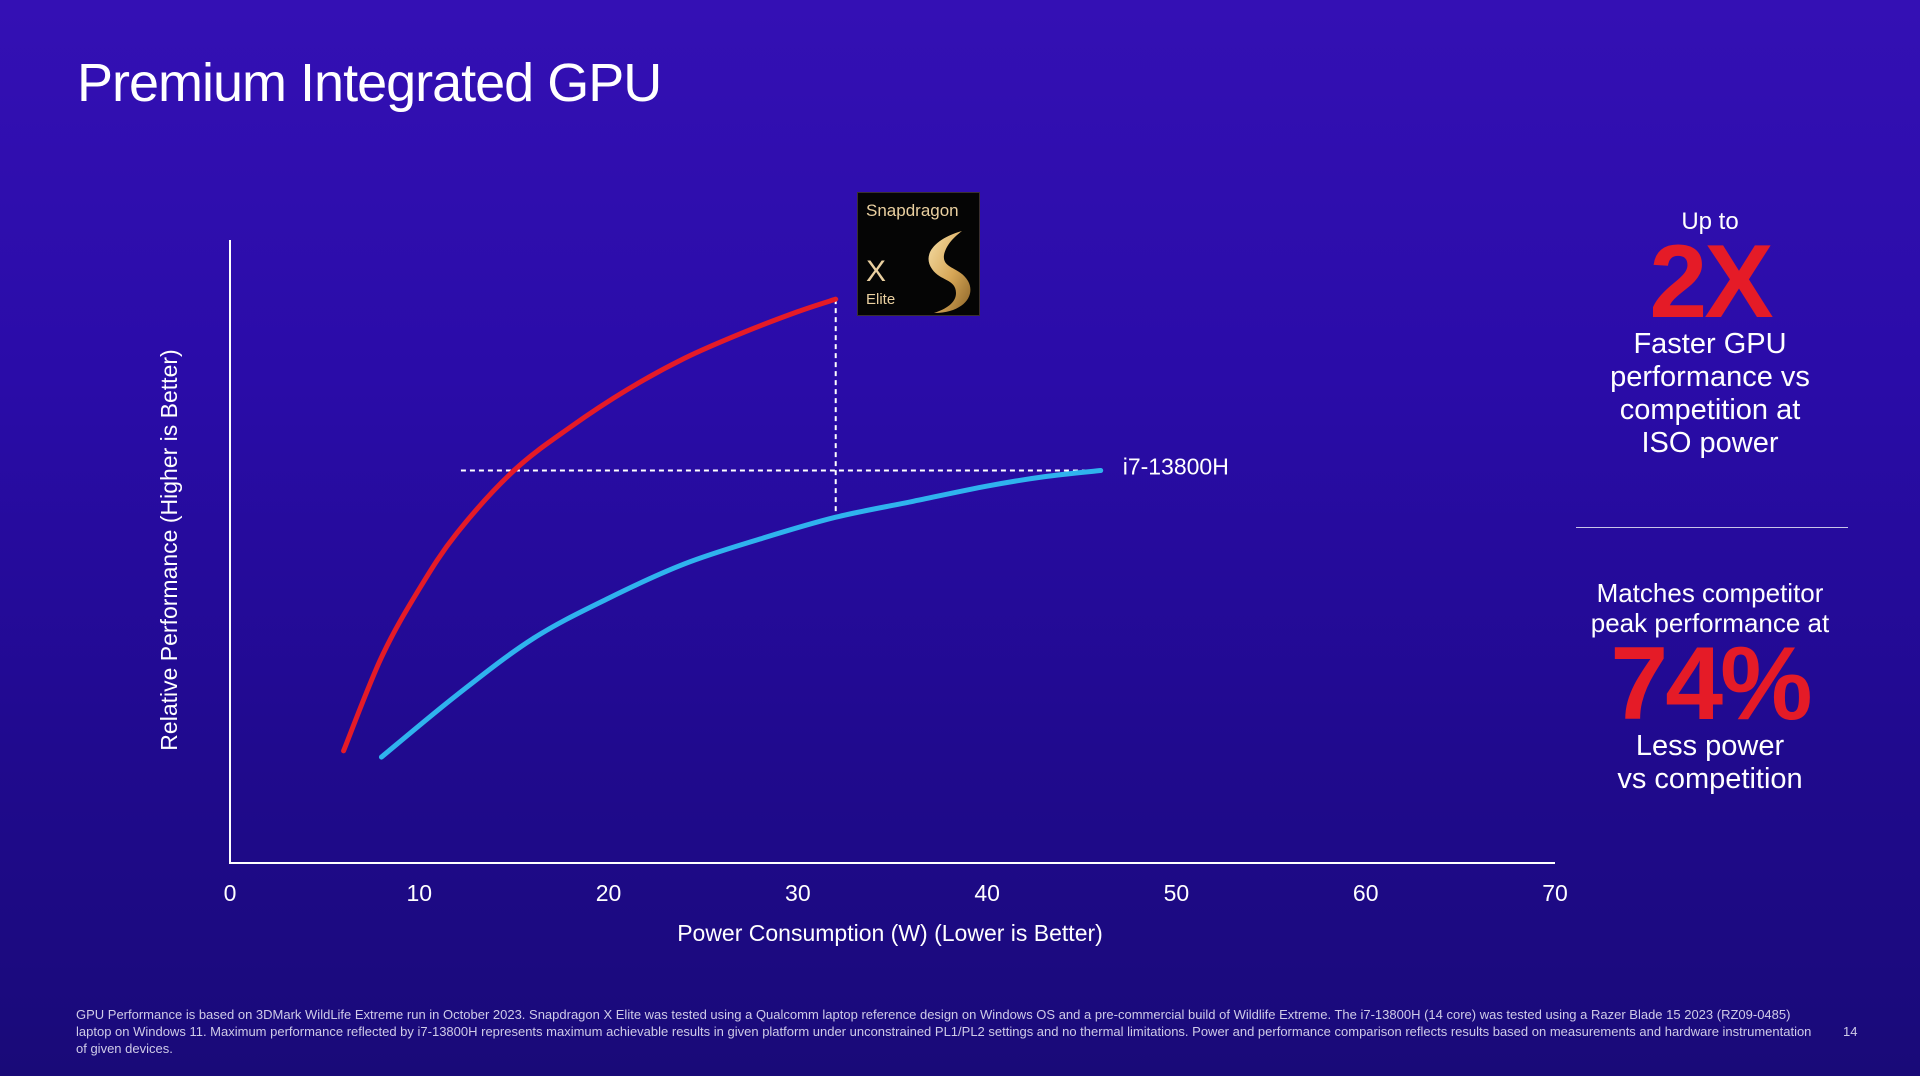  I want to click on logo-brand-text: Snapdragon, so click(912, 210).